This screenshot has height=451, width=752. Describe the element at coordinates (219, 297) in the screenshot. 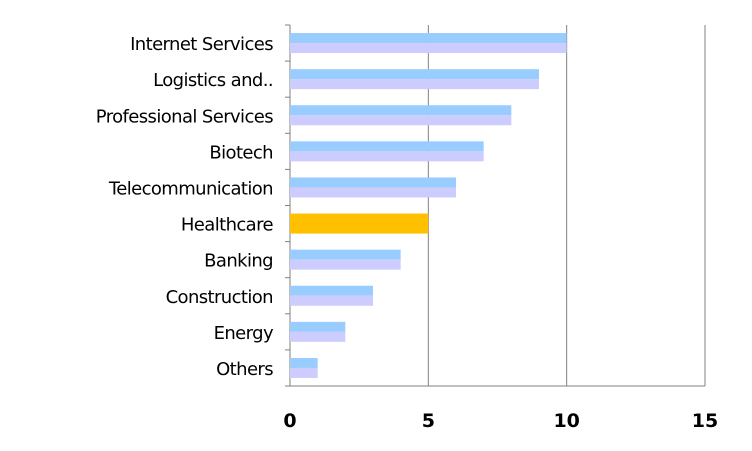

I see `category-label: Construction` at that location.